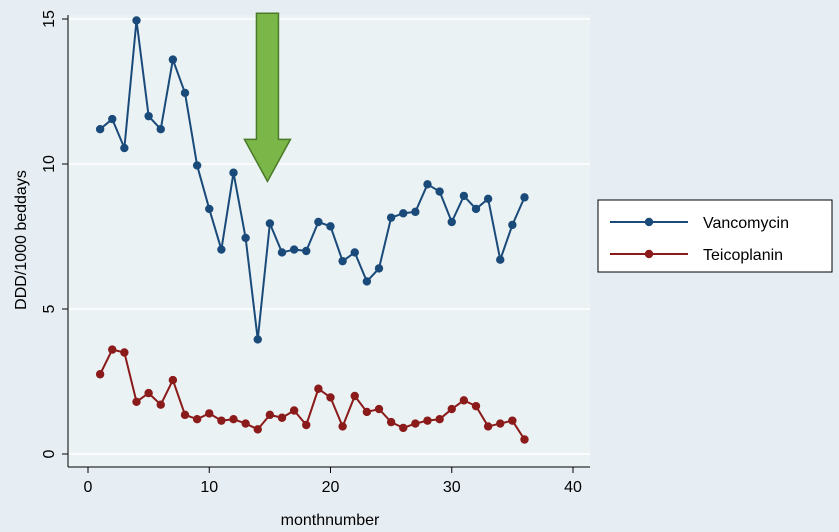 Image resolution: width=839 pixels, height=532 pixels. What do you see at coordinates (49, 19) in the screenshot?
I see `y-tick-label-15: 15` at bounding box center [49, 19].